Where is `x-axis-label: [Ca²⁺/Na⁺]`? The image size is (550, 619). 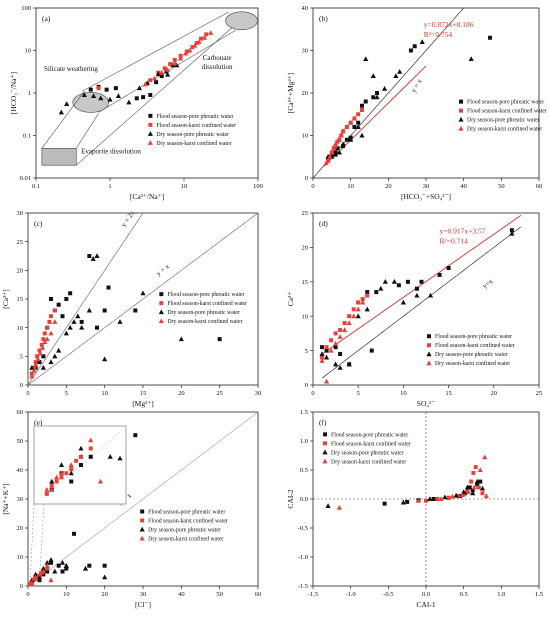
x-axis-label: [Ca²⁺/Na⁺] is located at coordinates (147, 196).